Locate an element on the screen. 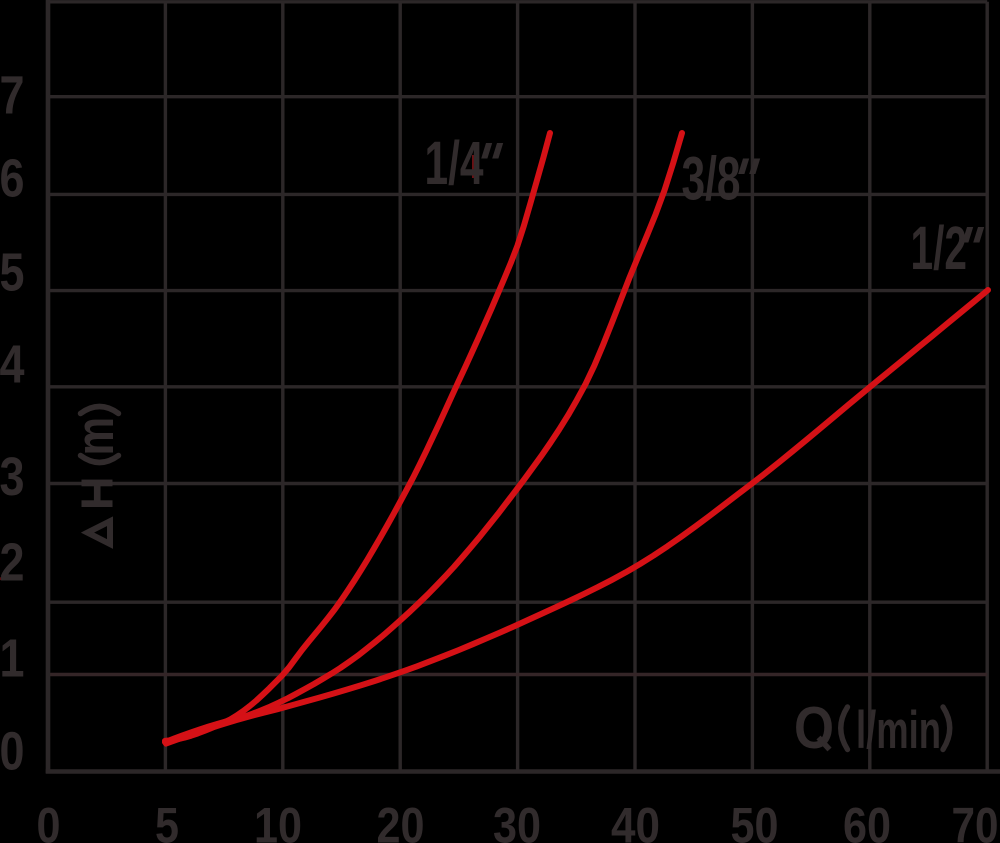  svg-text: 3 is located at coordinates (12, 477).